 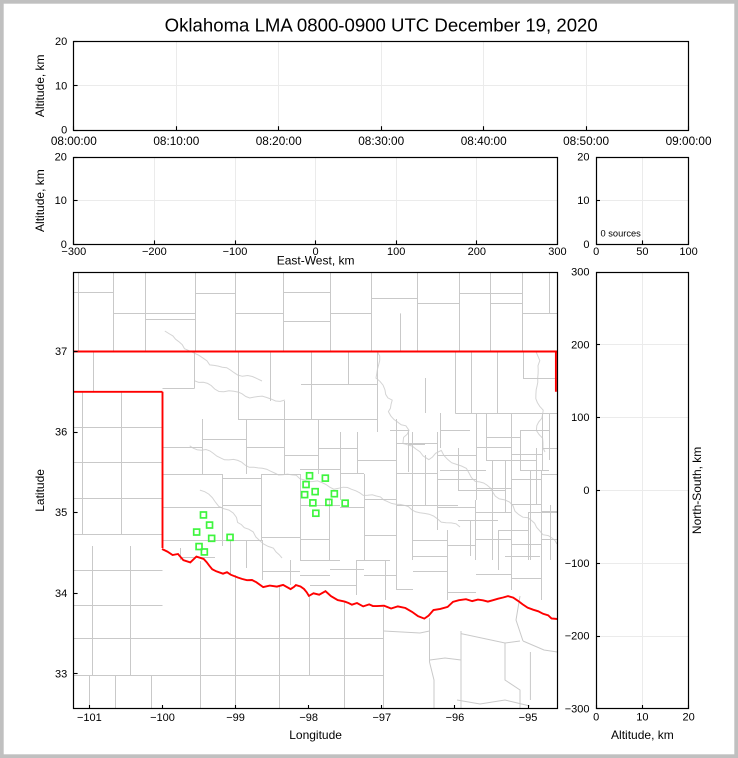 I want to click on svg-text: 0 sources, so click(x=621, y=233).